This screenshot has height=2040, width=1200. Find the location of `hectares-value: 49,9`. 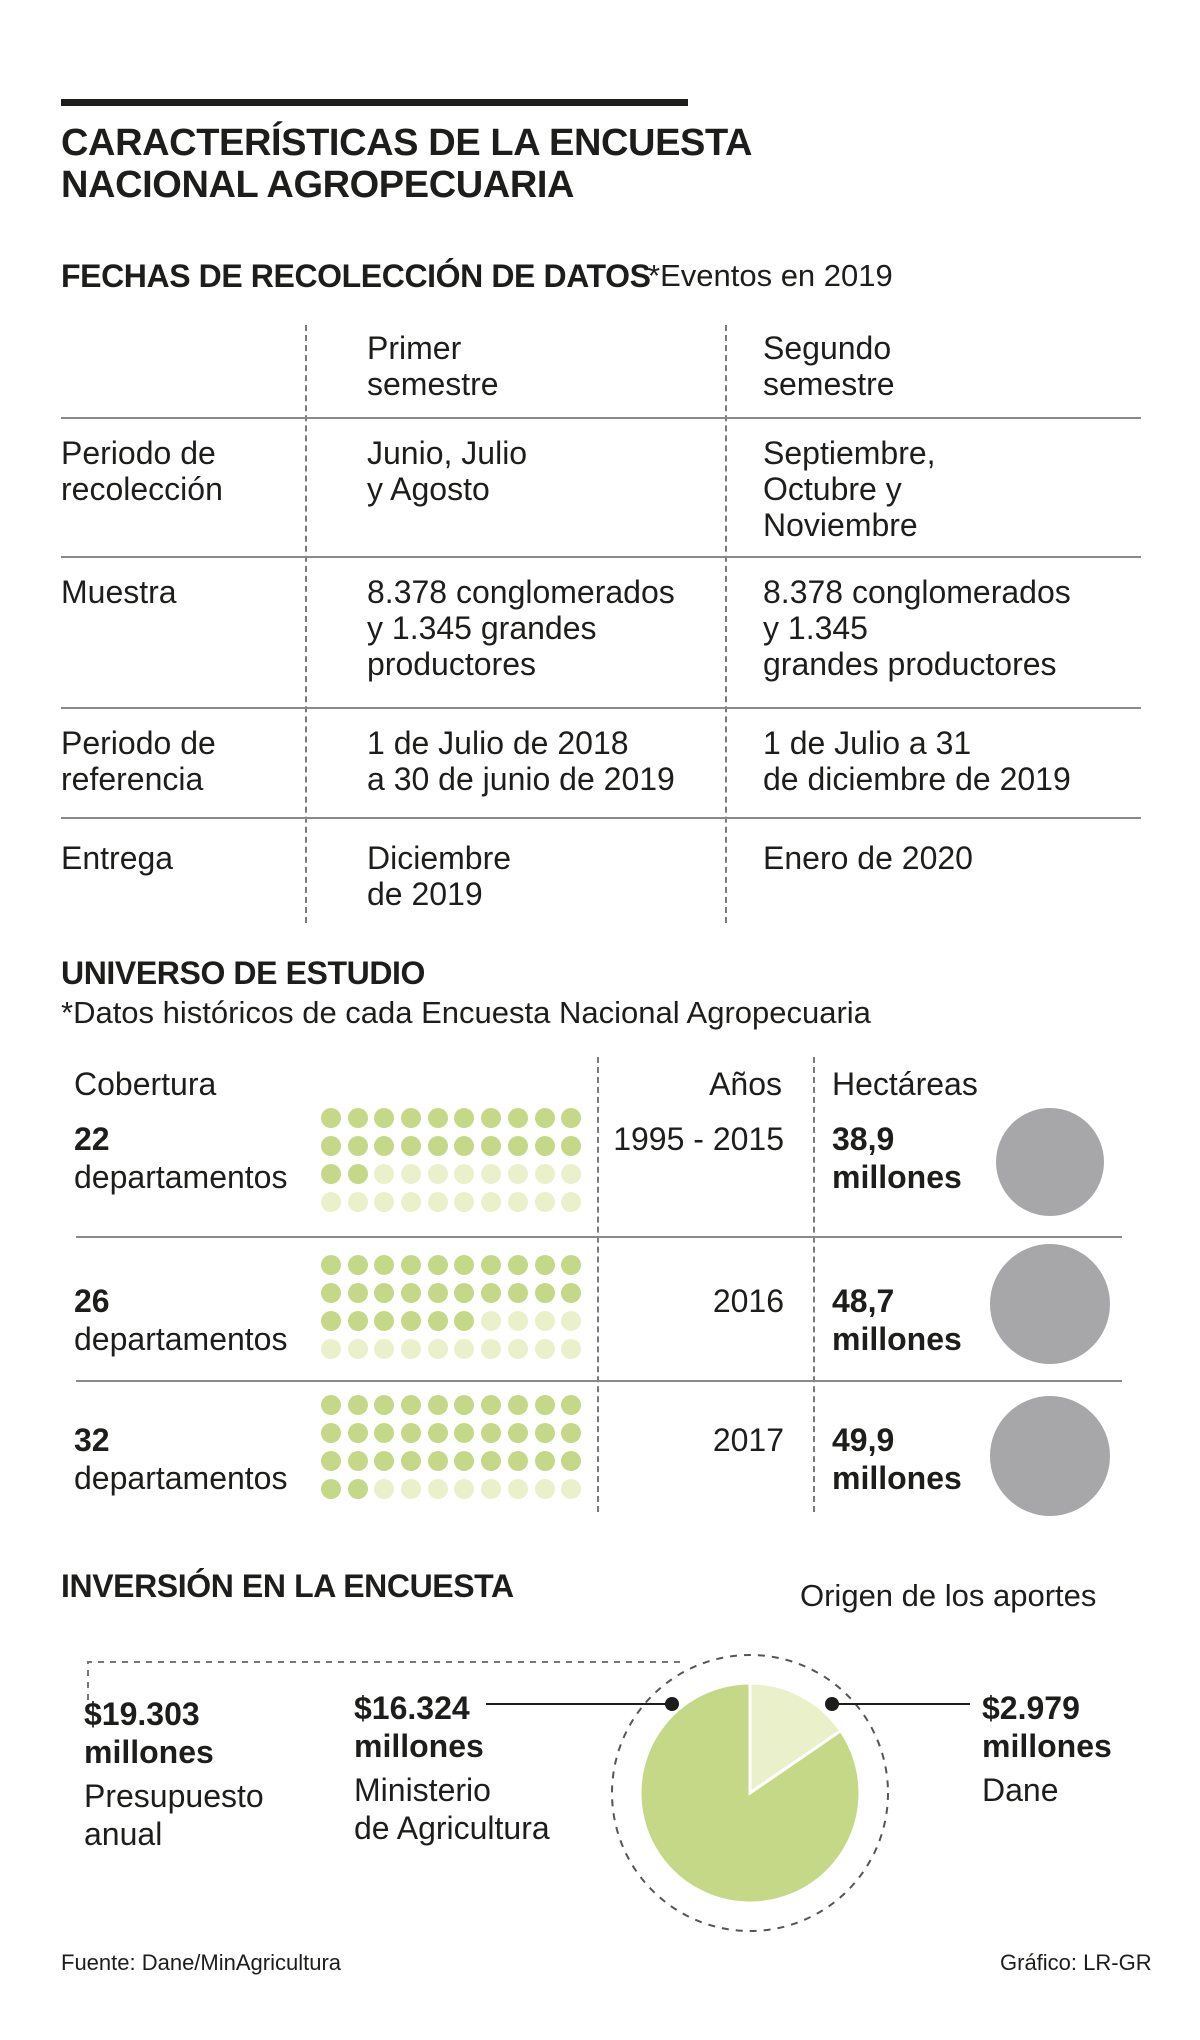

hectares-value: 49,9 is located at coordinates (863, 1440).